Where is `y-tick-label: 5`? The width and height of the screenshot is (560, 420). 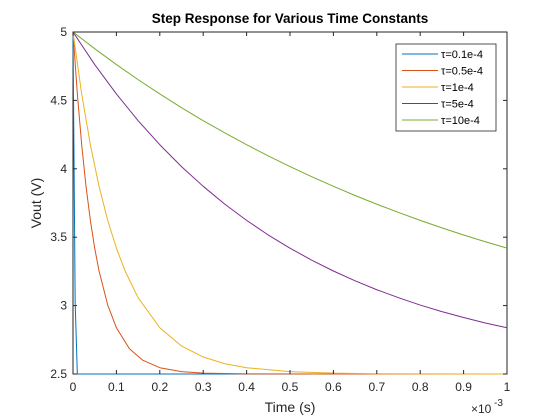
y-tick-label: 5 is located at coordinates (63, 32).